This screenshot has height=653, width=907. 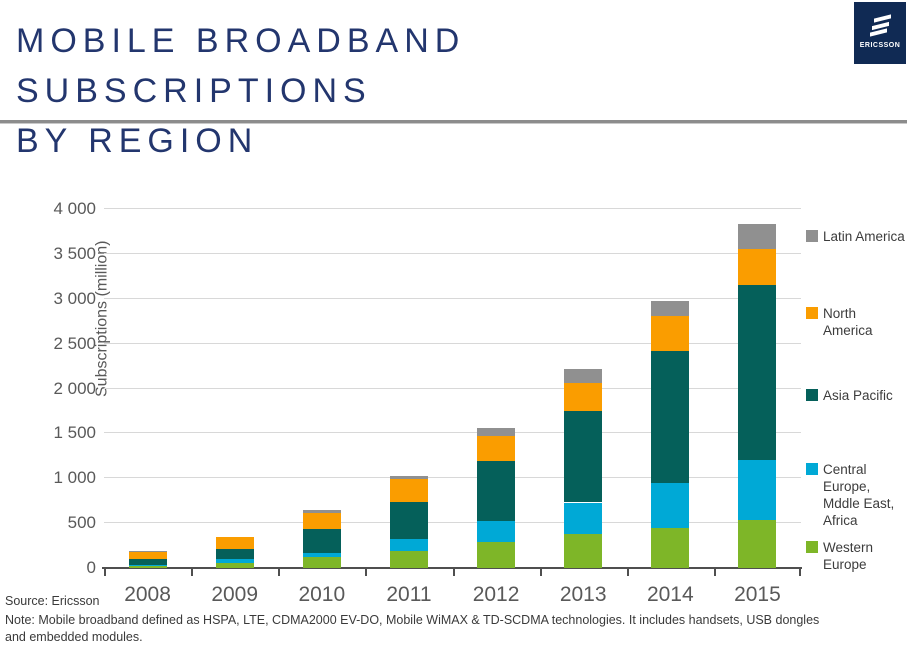 What do you see at coordinates (74, 343) in the screenshot?
I see `y-tick-label: 2 500` at bounding box center [74, 343].